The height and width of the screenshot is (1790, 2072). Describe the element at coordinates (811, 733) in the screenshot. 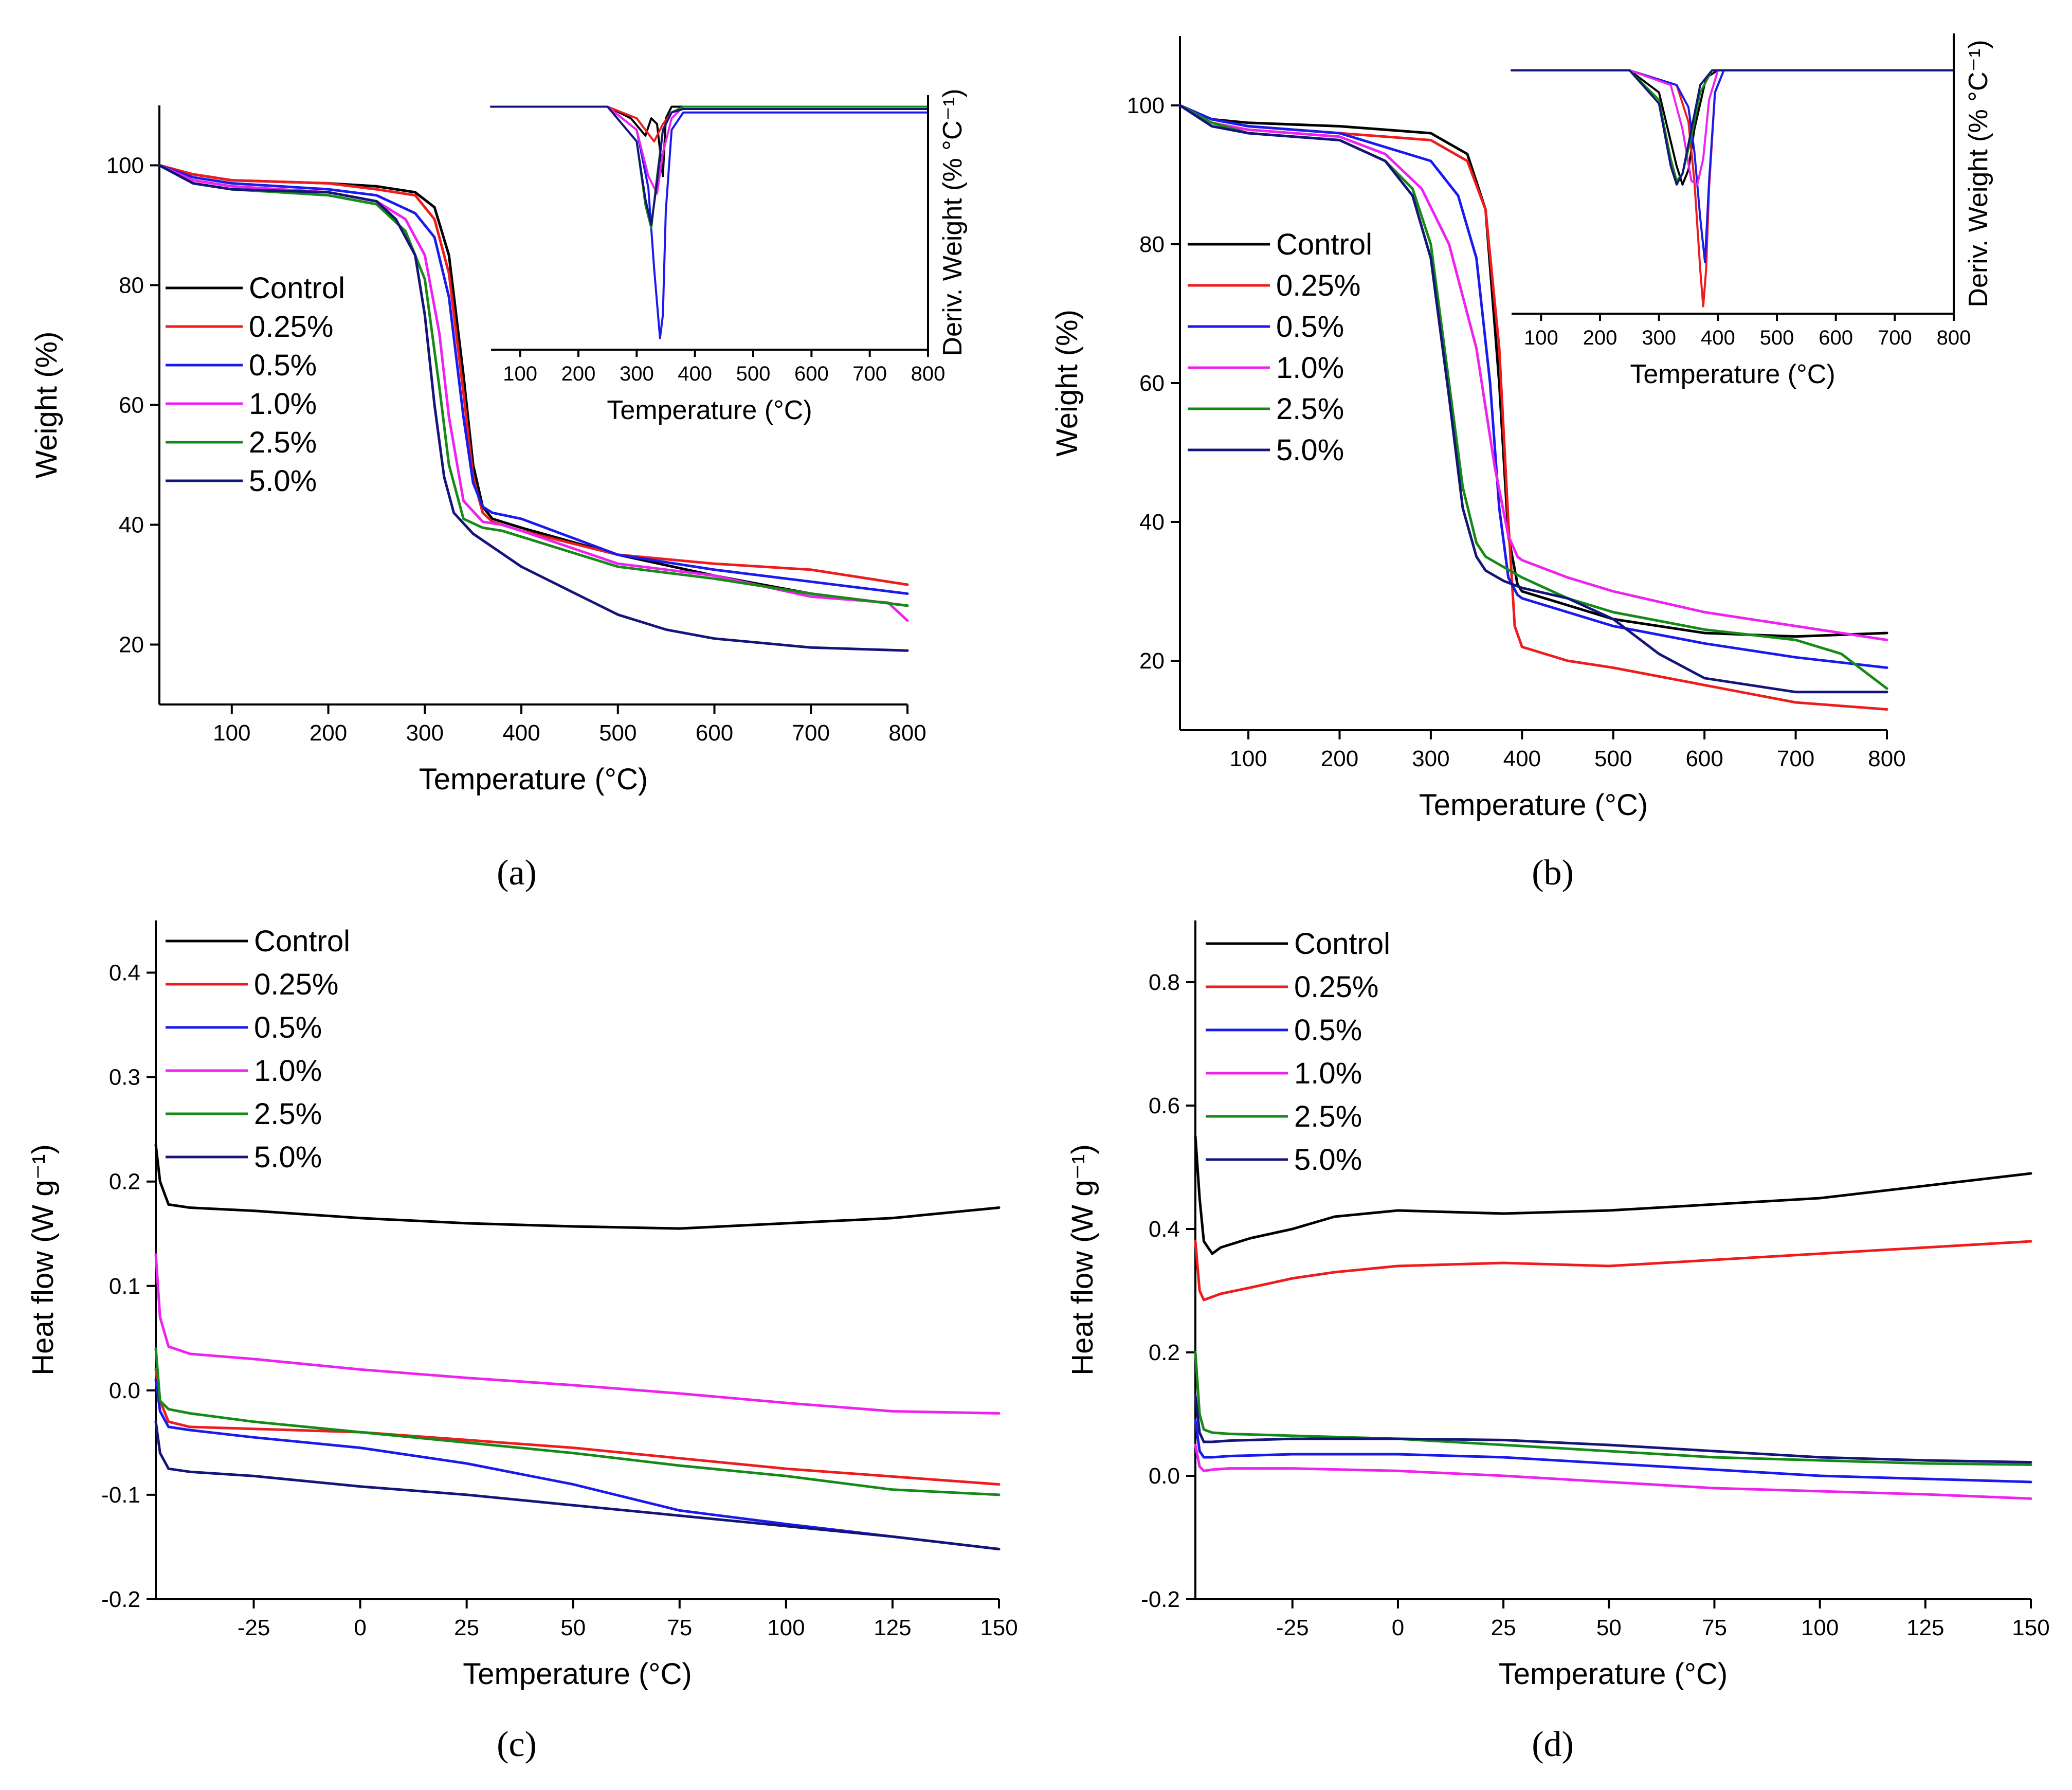

I see `x-tick-label: 700` at that location.